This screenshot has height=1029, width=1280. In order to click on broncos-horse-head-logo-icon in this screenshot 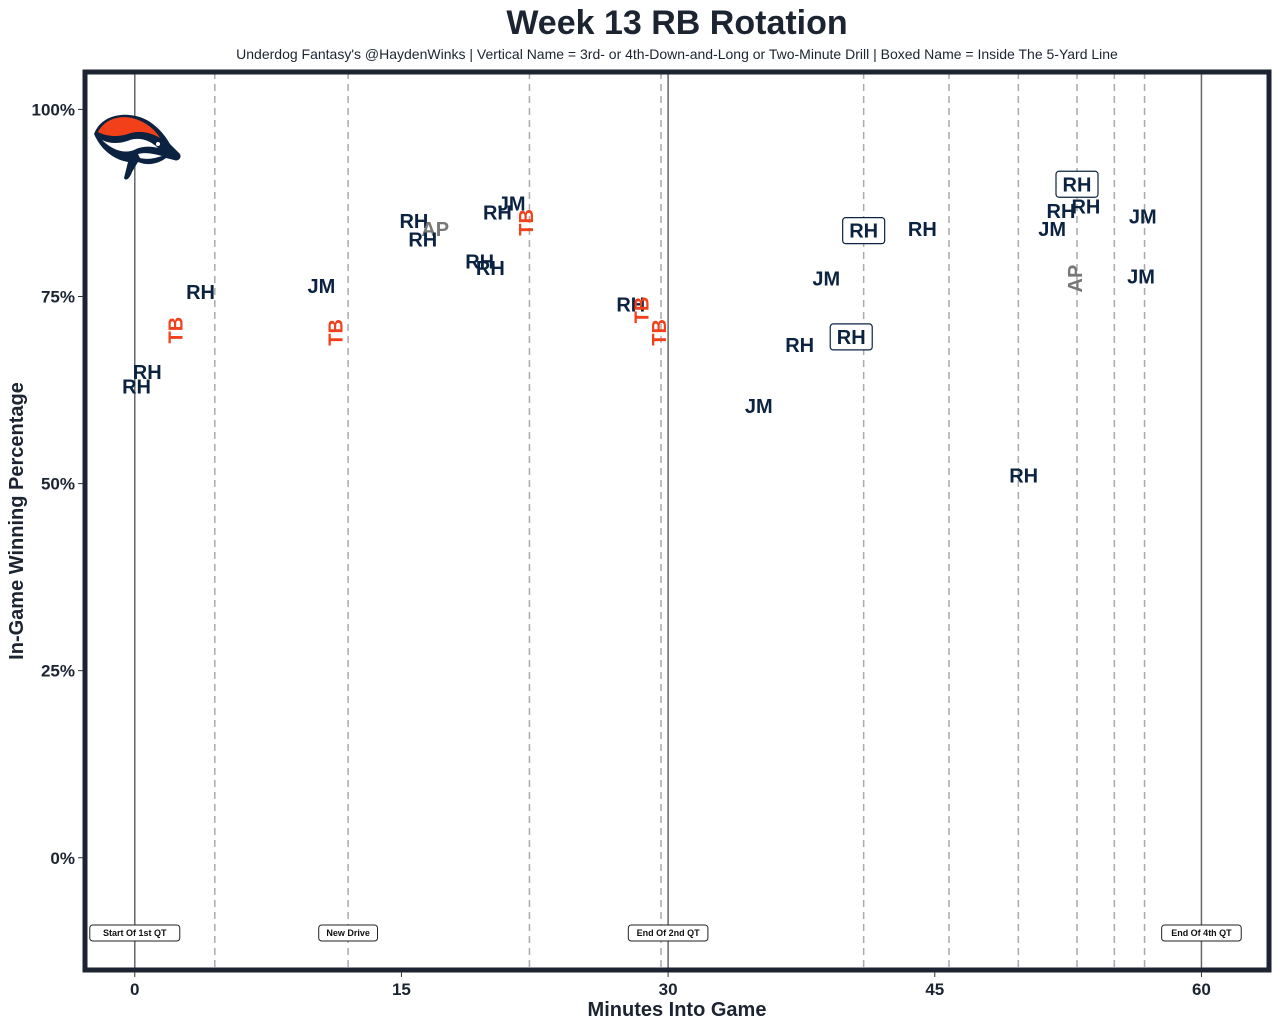, I will do `click(137, 147)`.